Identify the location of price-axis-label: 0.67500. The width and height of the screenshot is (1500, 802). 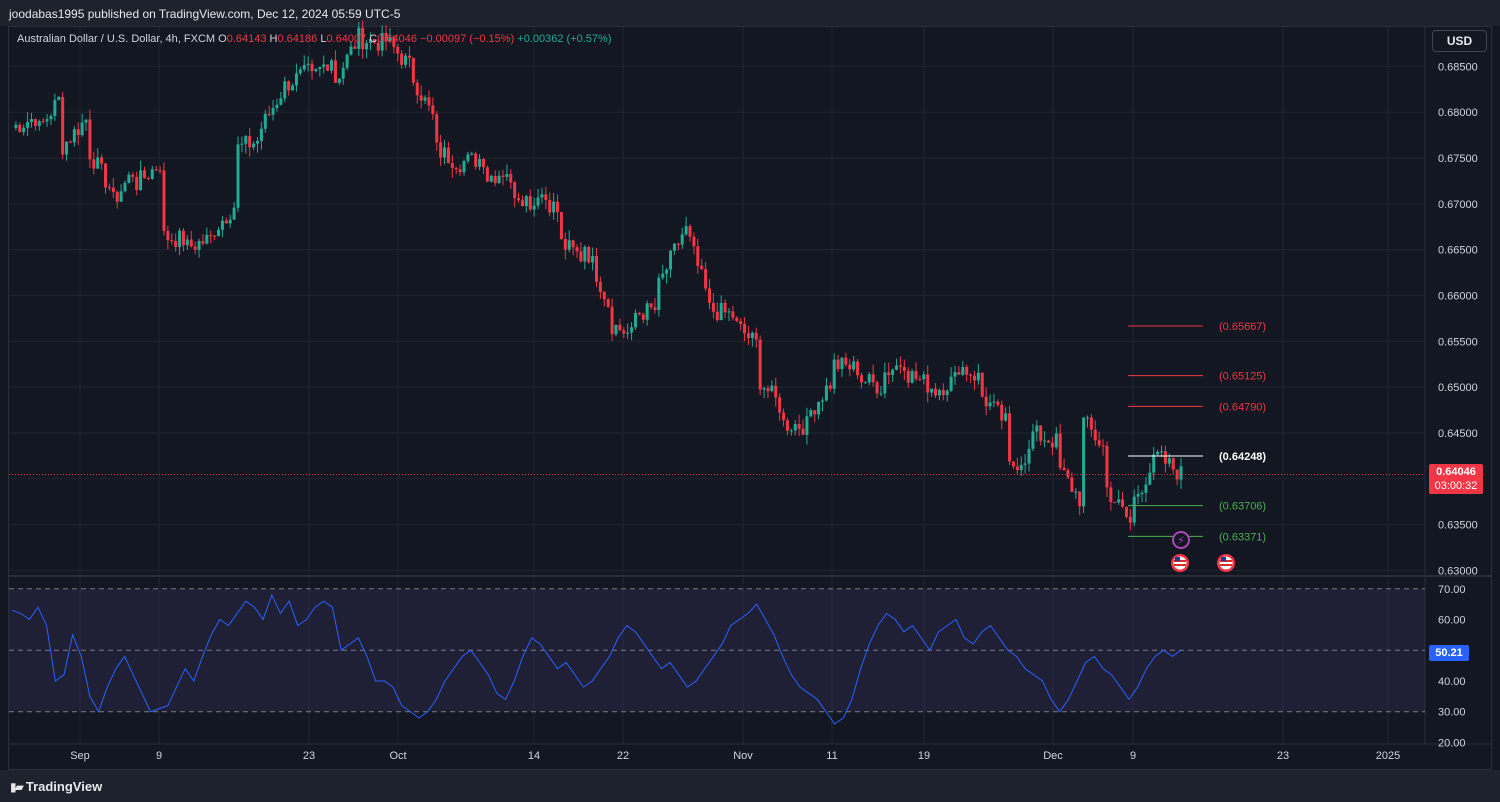
(1458, 159).